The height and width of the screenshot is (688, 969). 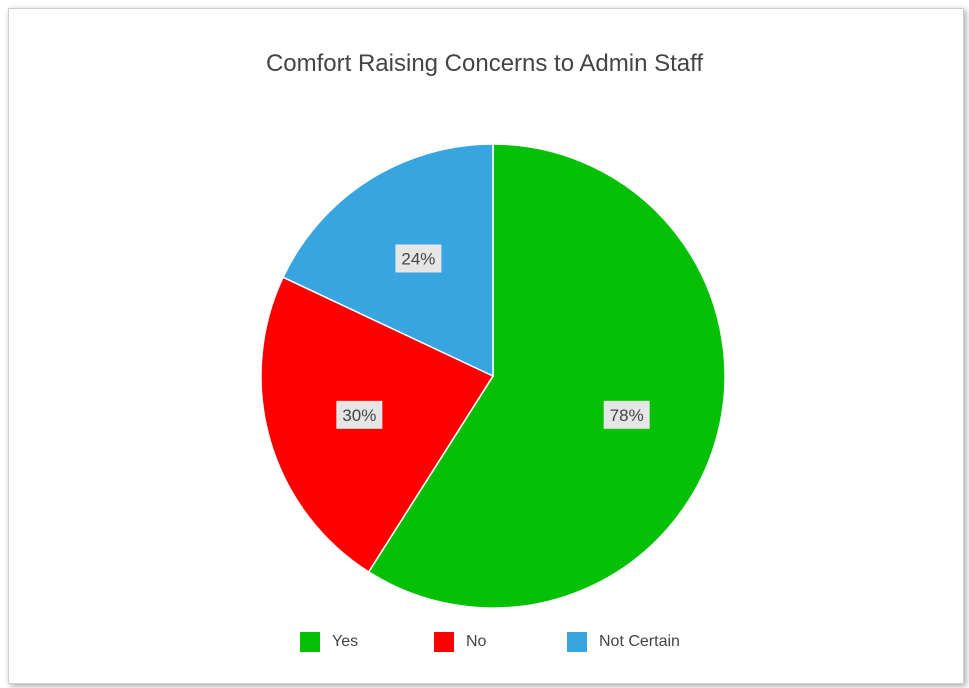 What do you see at coordinates (476, 641) in the screenshot?
I see `legend-label-no: No` at bounding box center [476, 641].